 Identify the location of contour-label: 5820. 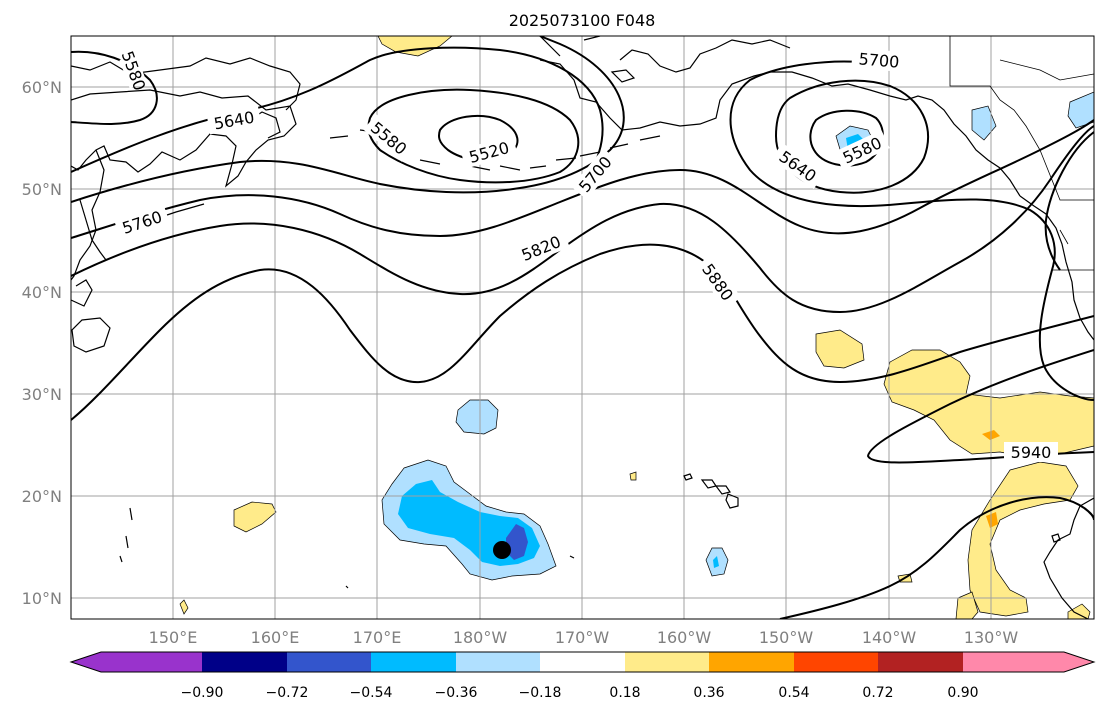
(541, 248).